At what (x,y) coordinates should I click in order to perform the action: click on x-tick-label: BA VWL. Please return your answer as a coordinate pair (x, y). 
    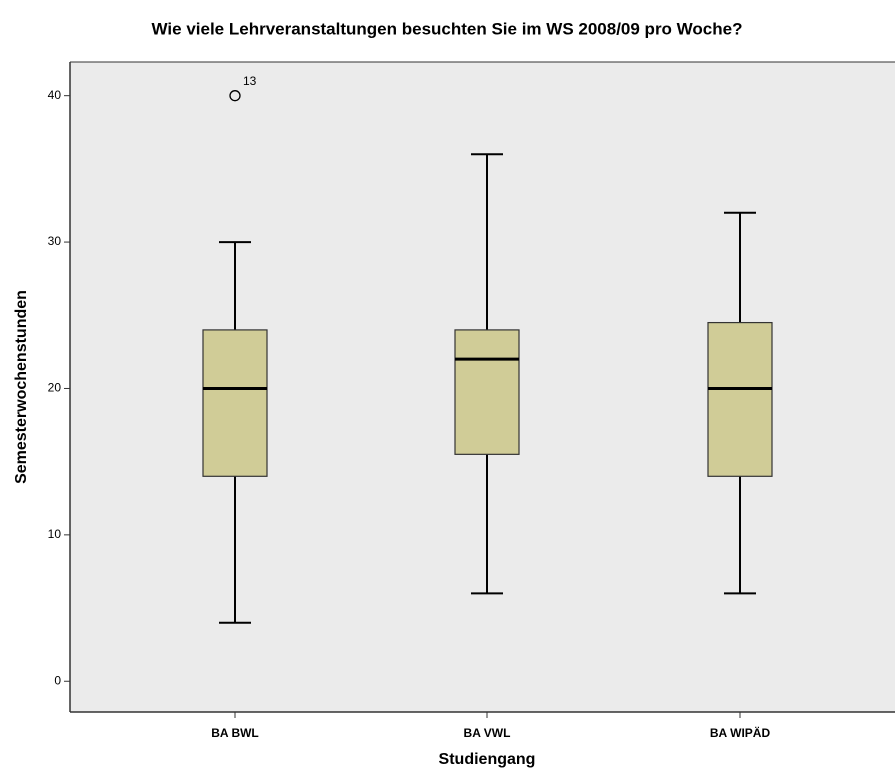
    Looking at the image, I should click on (487, 733).